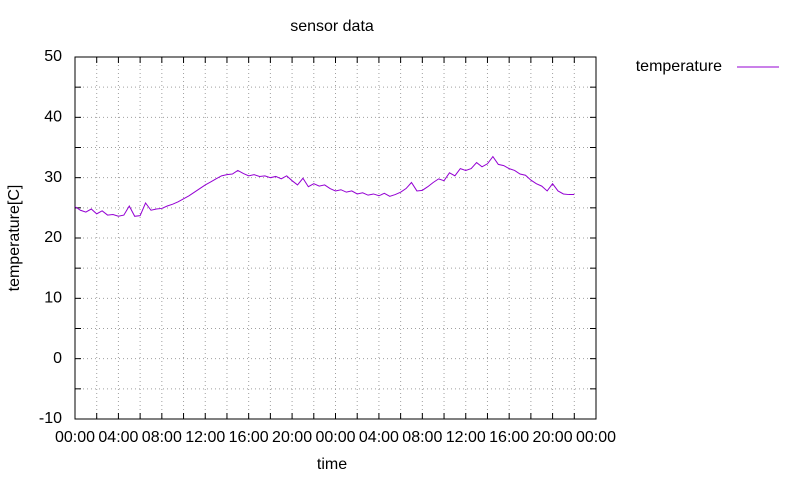 This screenshot has width=800, height=480. I want to click on data-line, so click(324, 186).